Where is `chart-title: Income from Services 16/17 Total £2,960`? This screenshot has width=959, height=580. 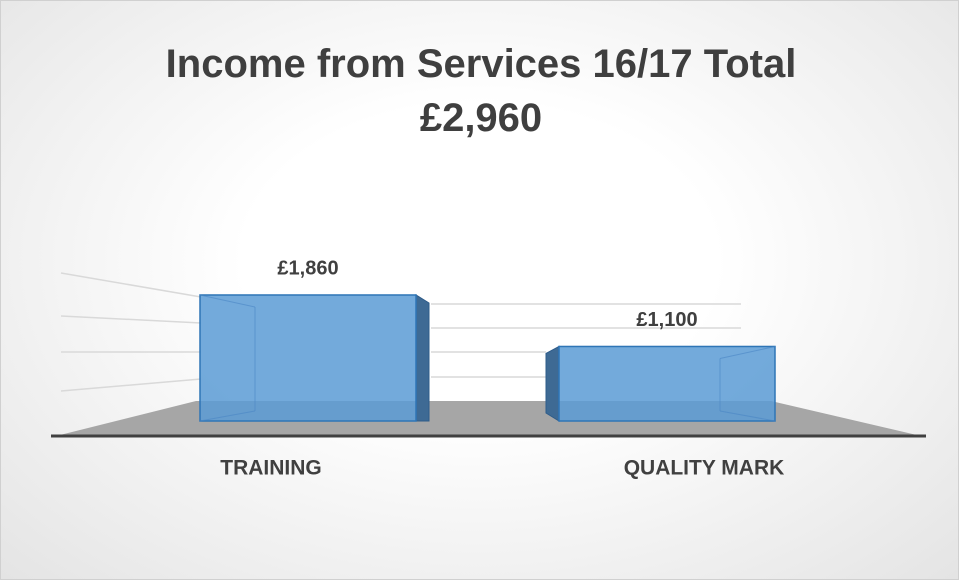 chart-title: Income from Services 16/17 Total £2,960 is located at coordinates (481, 91).